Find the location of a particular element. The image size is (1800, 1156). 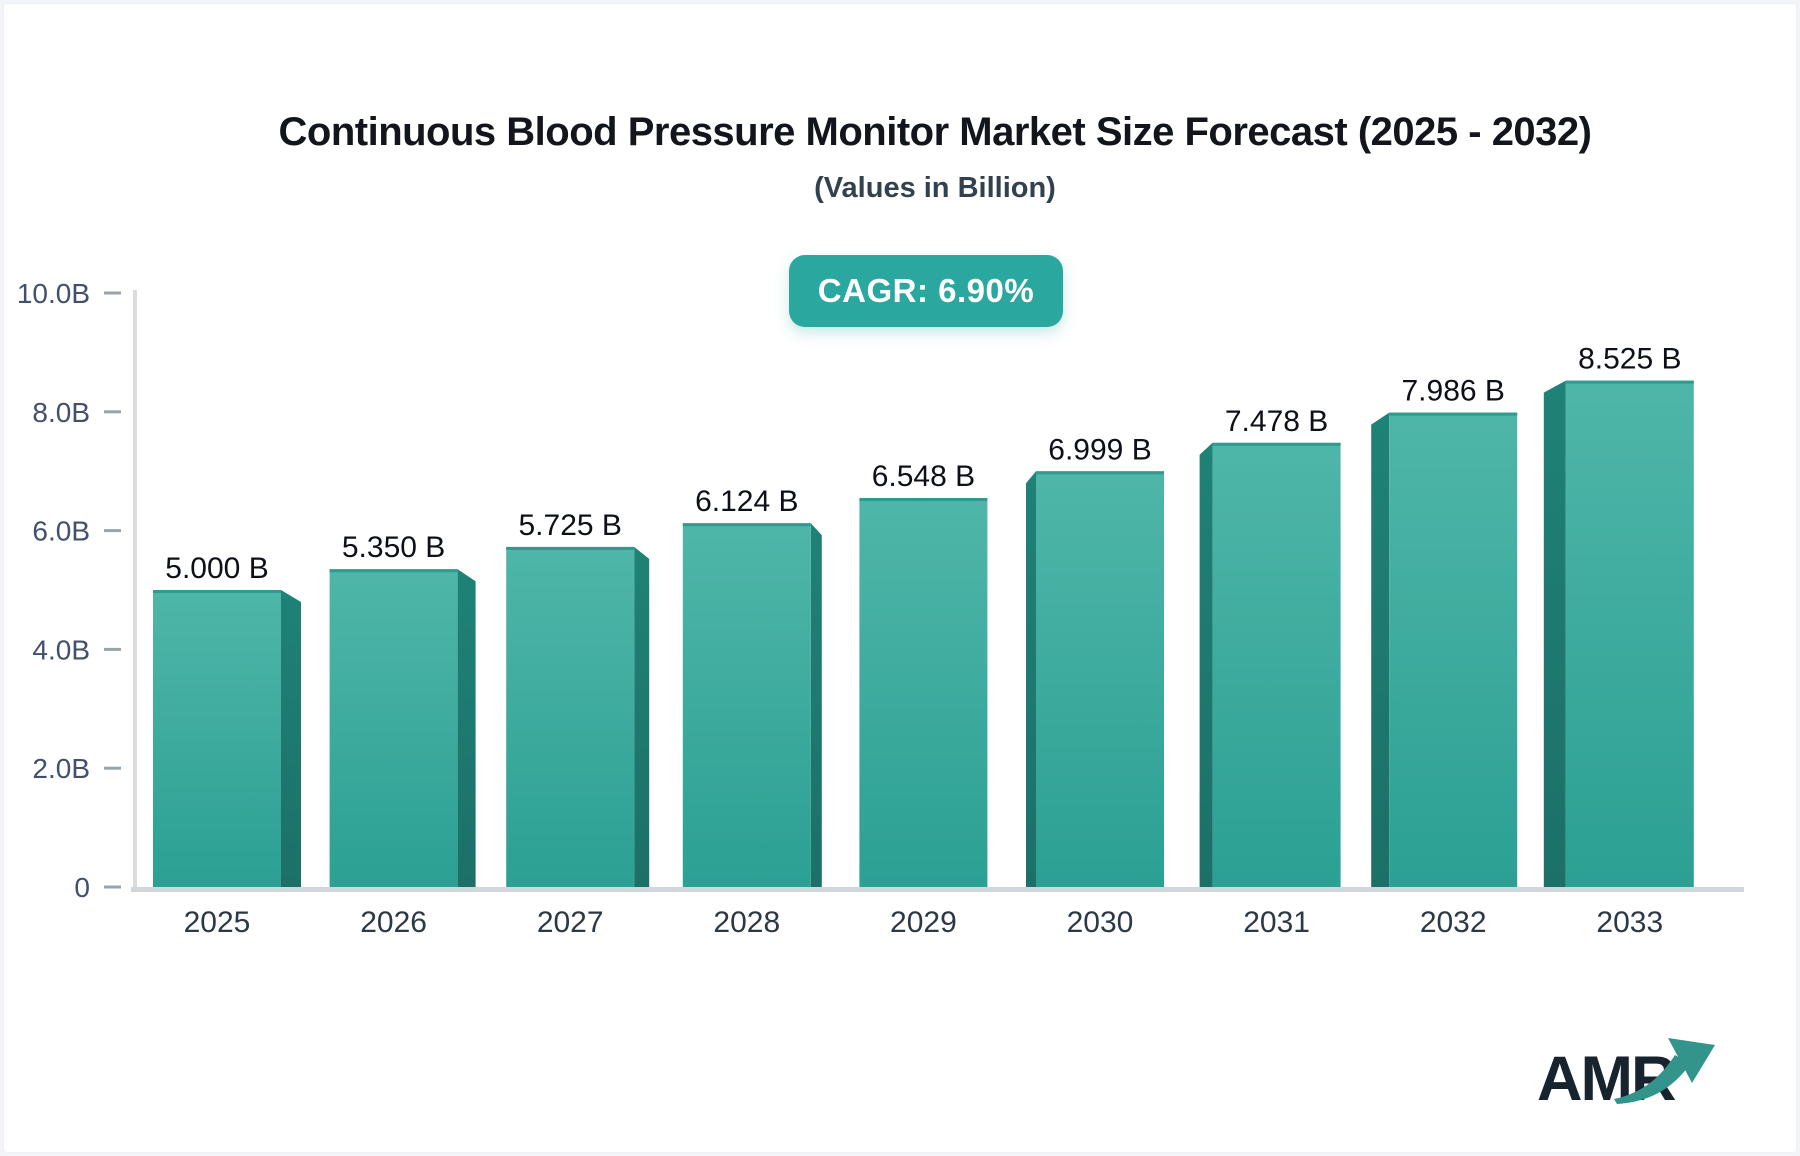

y-tick-label: 10.0B is located at coordinates (53, 293).